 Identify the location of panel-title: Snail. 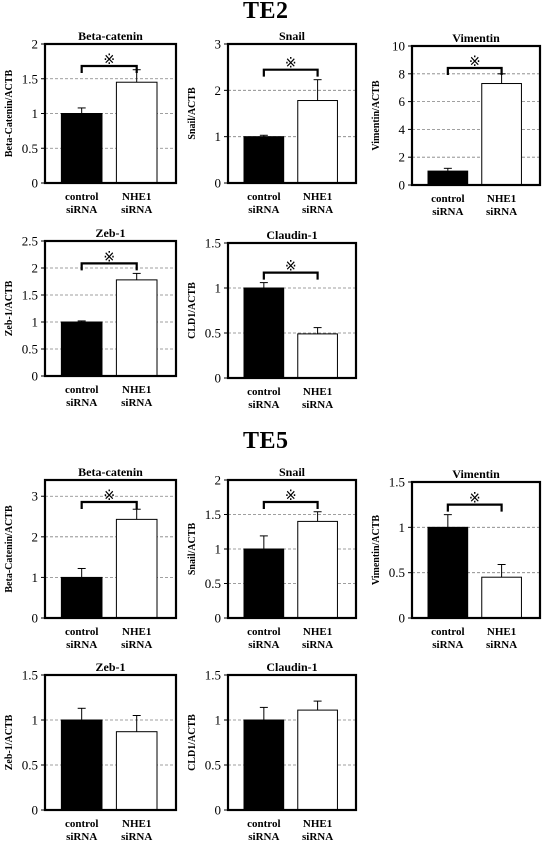
(292, 472).